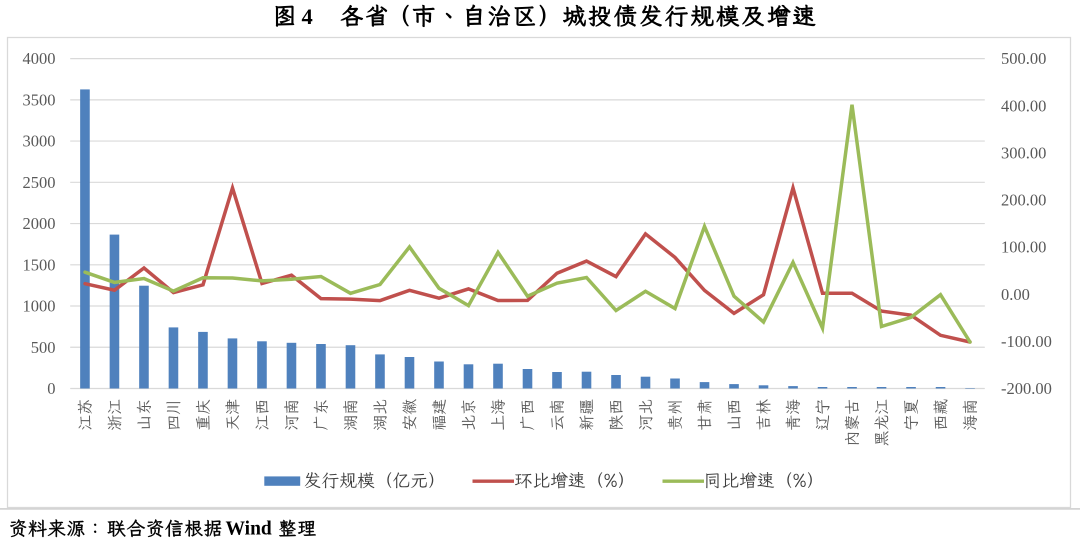 The height and width of the screenshot is (545, 1080). What do you see at coordinates (39, 264) in the screenshot?
I see `svg-text: 1500` at bounding box center [39, 264].